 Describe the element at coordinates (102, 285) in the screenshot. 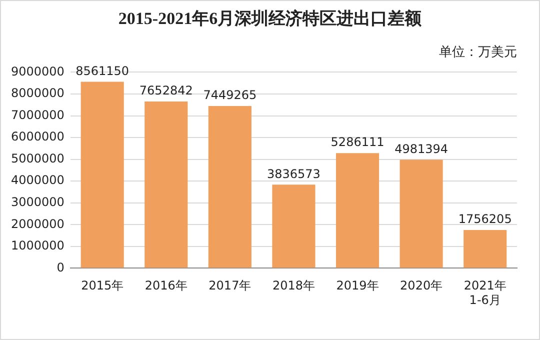

I see `x-tick-label: 2015年` at that location.